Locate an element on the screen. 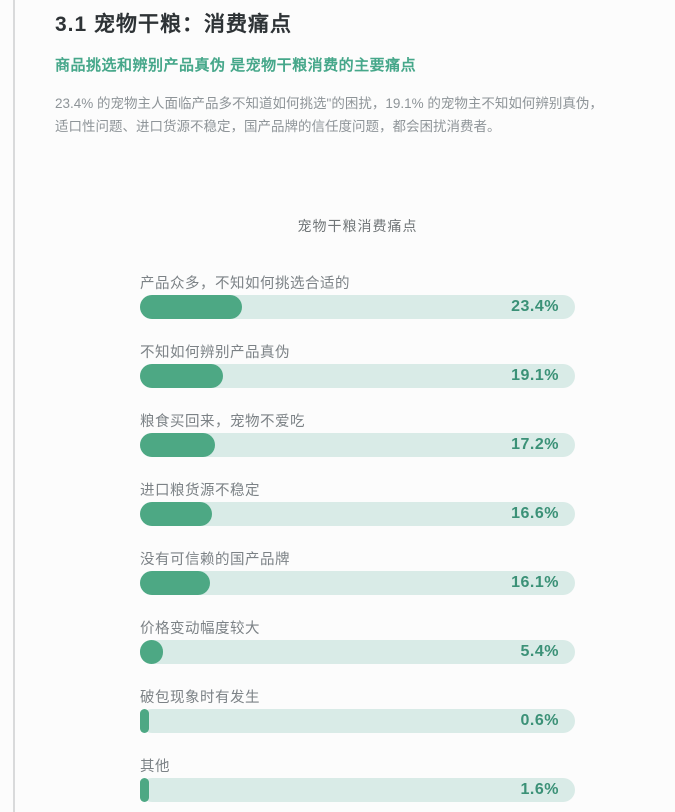  bar-value-label: 5.4% is located at coordinates (539, 651).